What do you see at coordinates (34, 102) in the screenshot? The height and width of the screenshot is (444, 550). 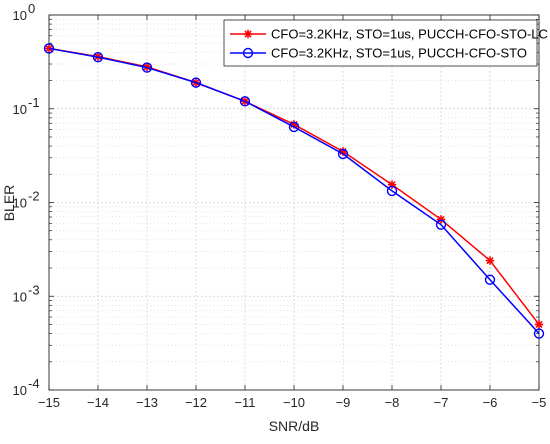 I see `y-tick-label-exponent: -1` at bounding box center [34, 102].